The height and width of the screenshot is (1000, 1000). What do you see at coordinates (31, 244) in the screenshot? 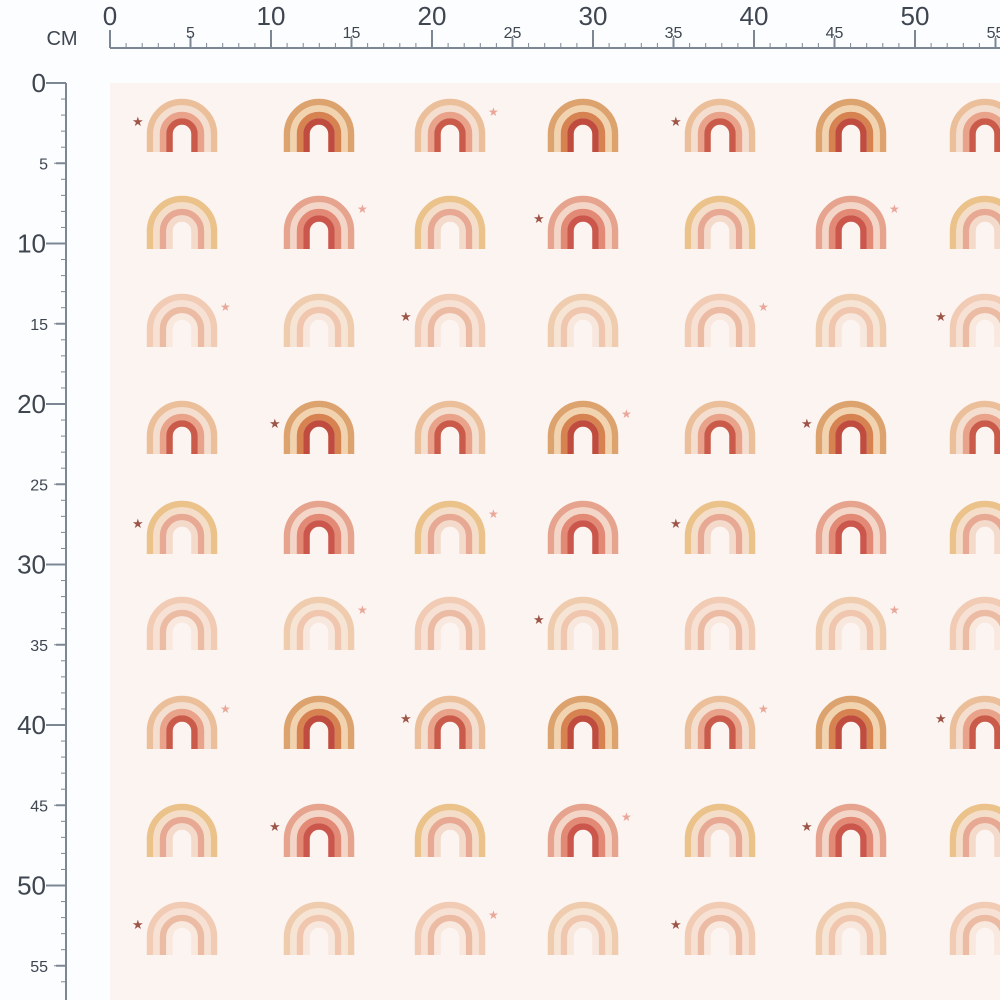
I see `left-tick-label: 10` at bounding box center [31, 244].